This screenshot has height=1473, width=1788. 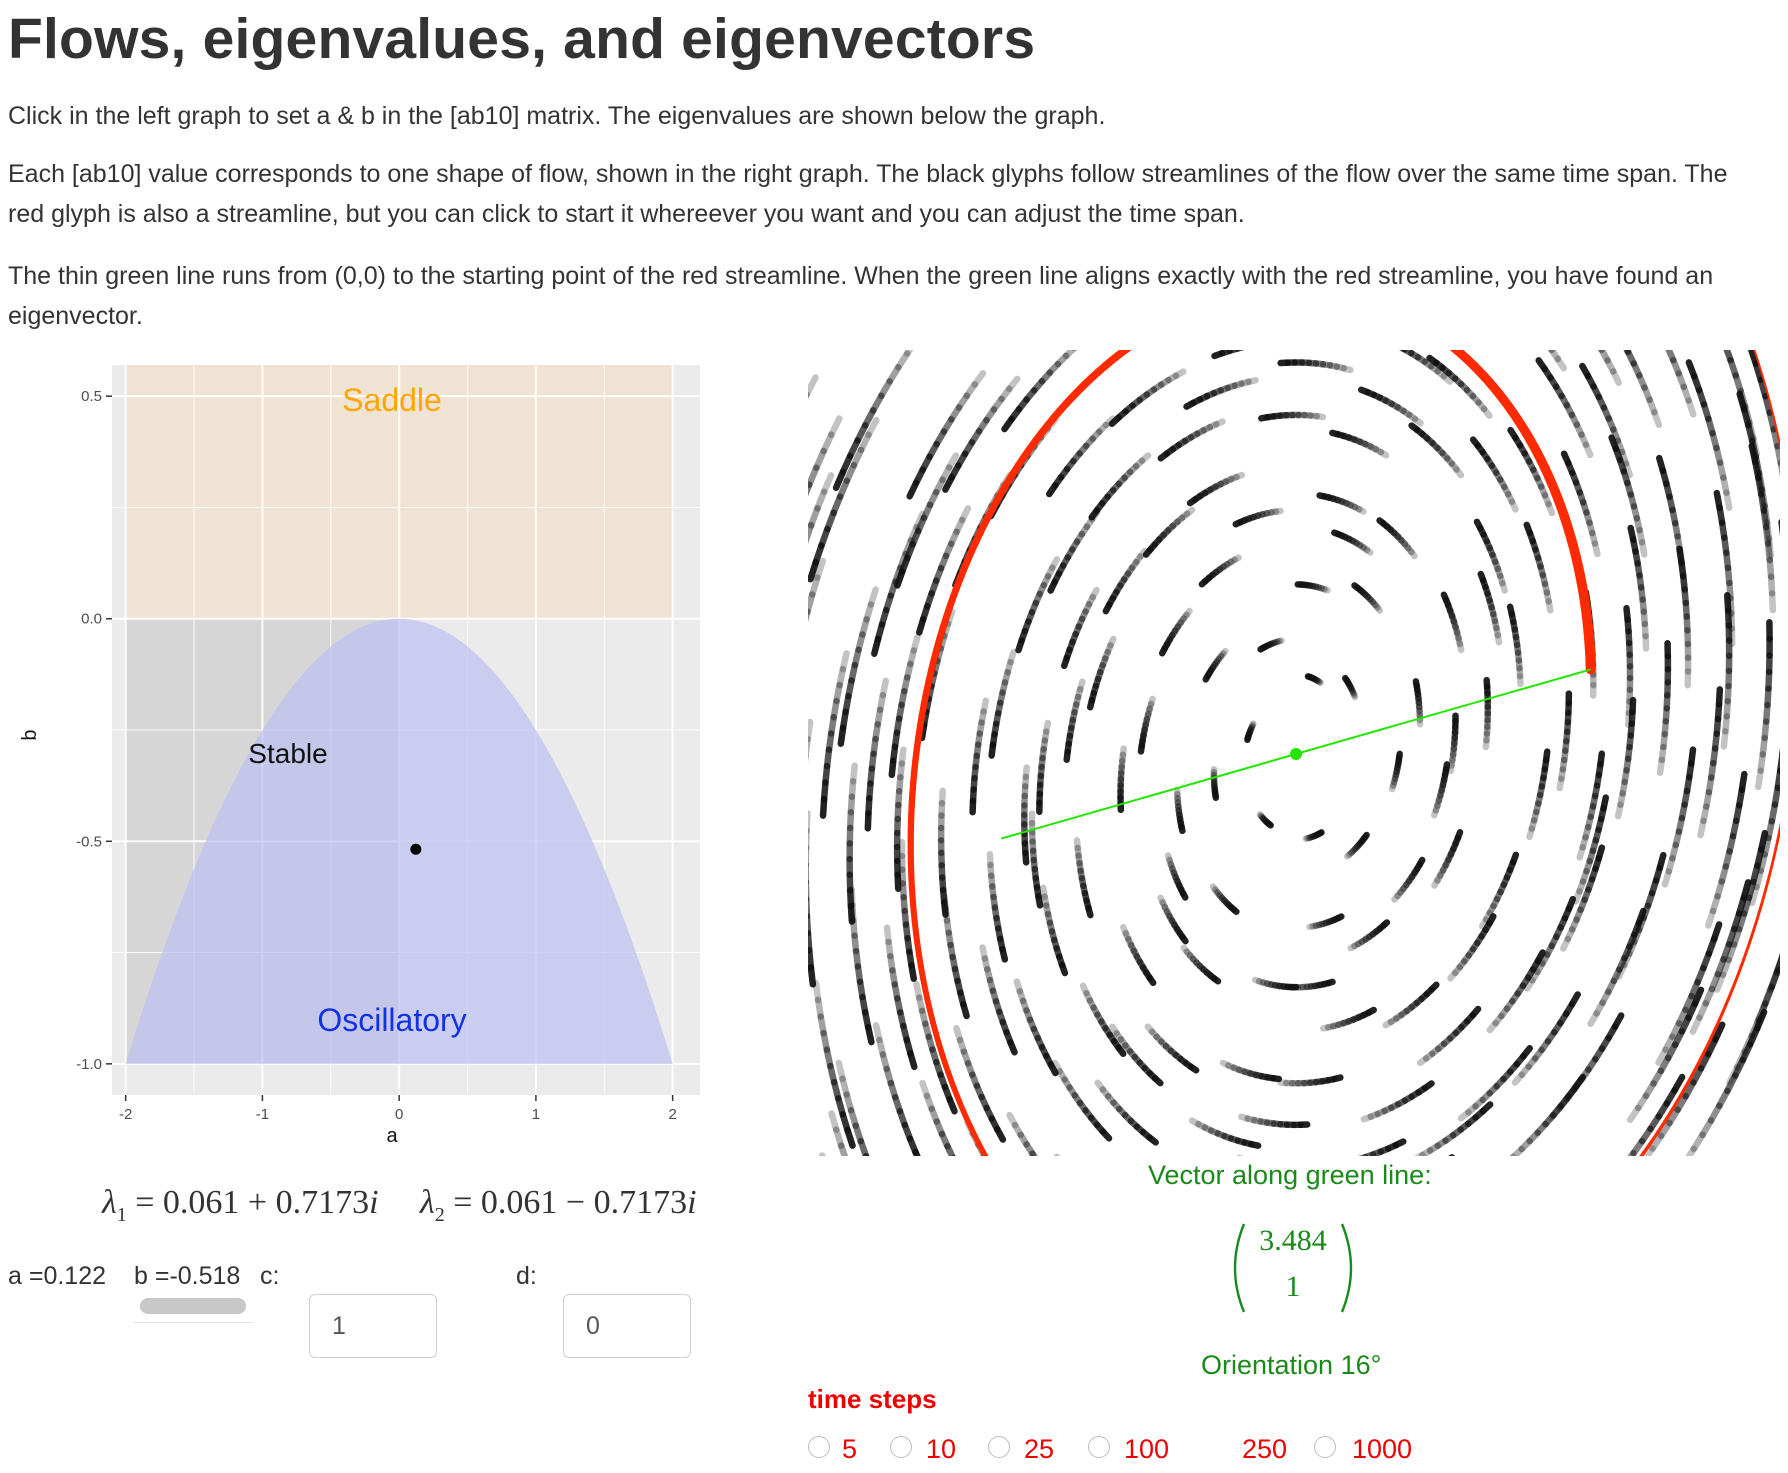 I want to click on y-tick-label: -0.5, so click(x=89, y=841).